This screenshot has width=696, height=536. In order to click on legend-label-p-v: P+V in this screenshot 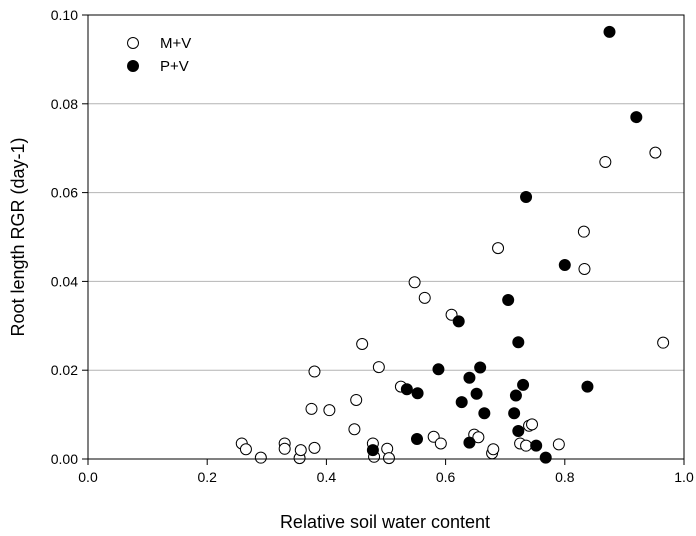, I will do `click(174, 66)`.